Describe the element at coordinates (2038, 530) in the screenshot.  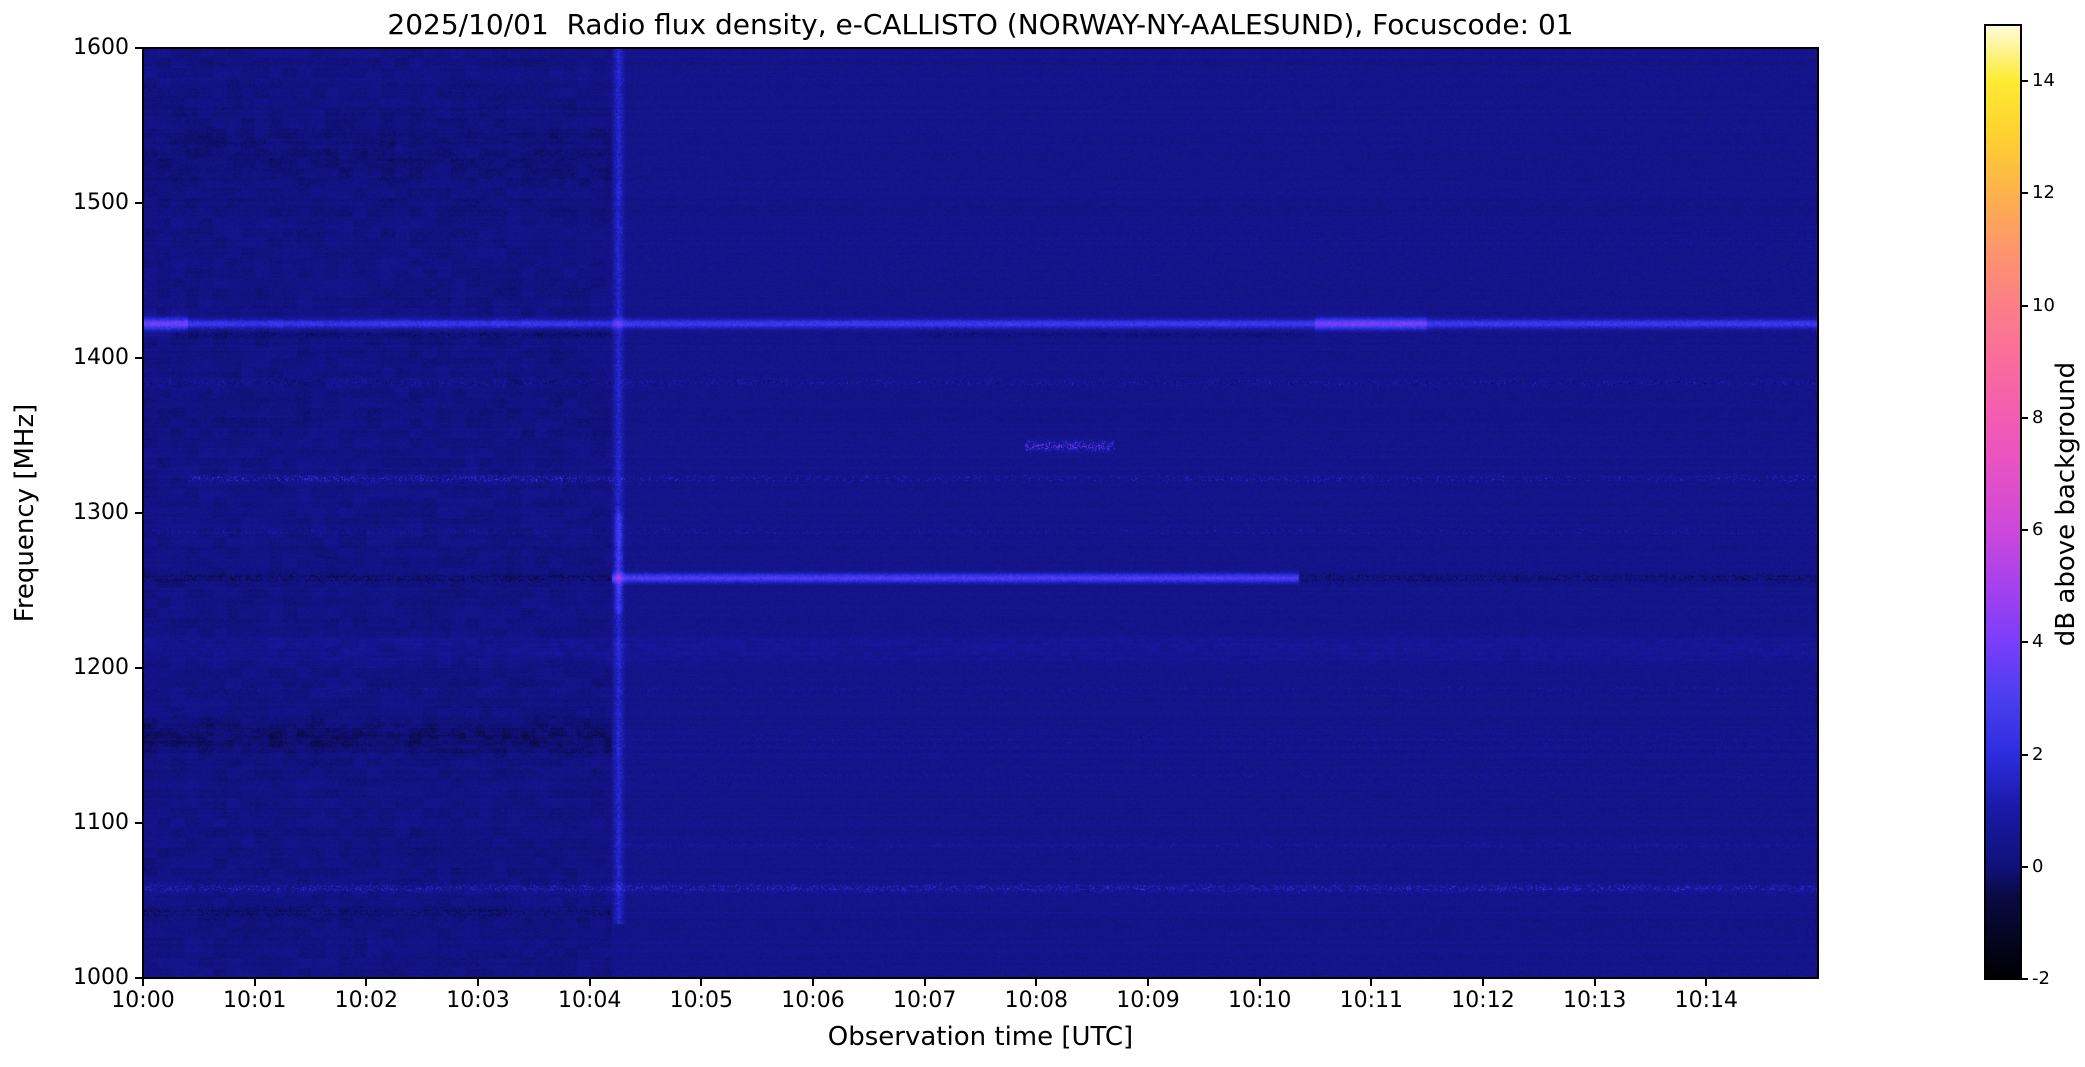
I see `colorbar-tick-label: 6` at that location.